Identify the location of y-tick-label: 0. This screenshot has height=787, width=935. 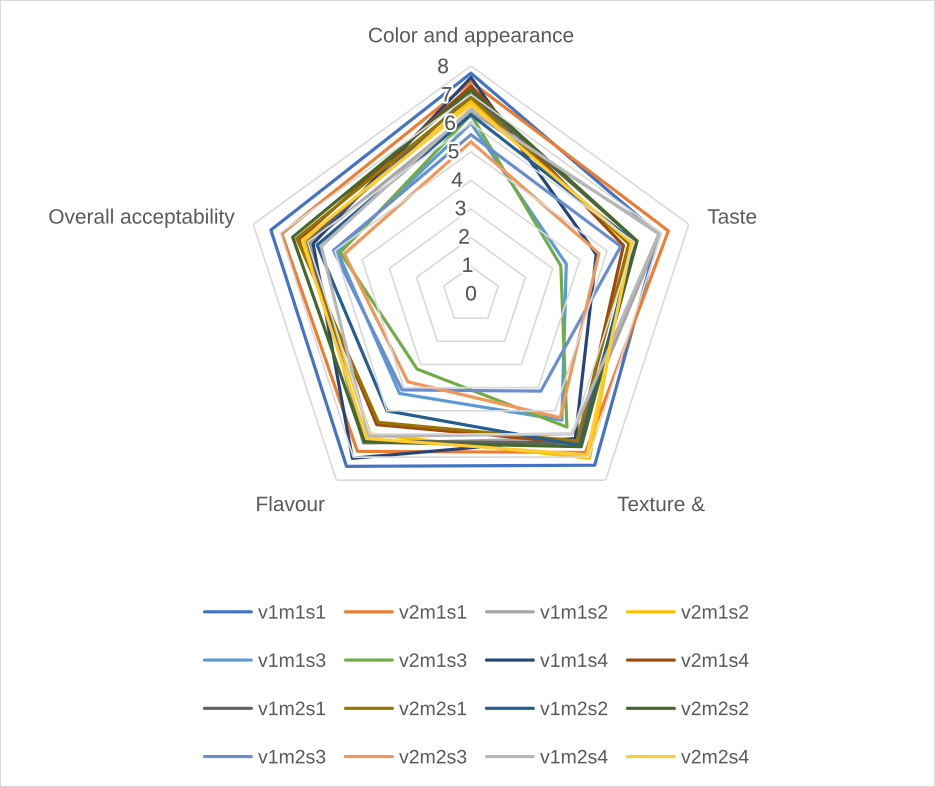
(471, 293).